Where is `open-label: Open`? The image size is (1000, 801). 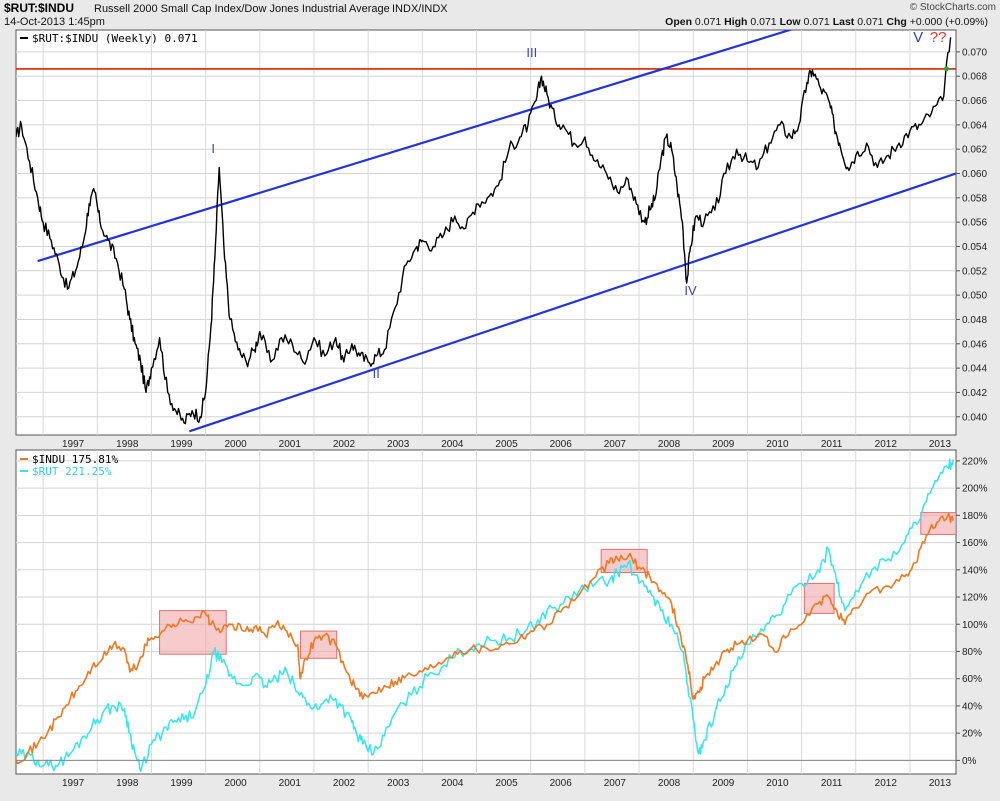
open-label: Open is located at coordinates (678, 22).